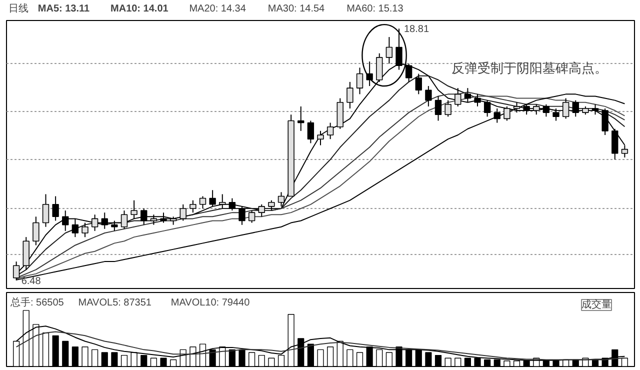 The height and width of the screenshot is (370, 640). What do you see at coordinates (375, 9) in the screenshot?
I see `text: MA60: 15.13` at bounding box center [375, 9].